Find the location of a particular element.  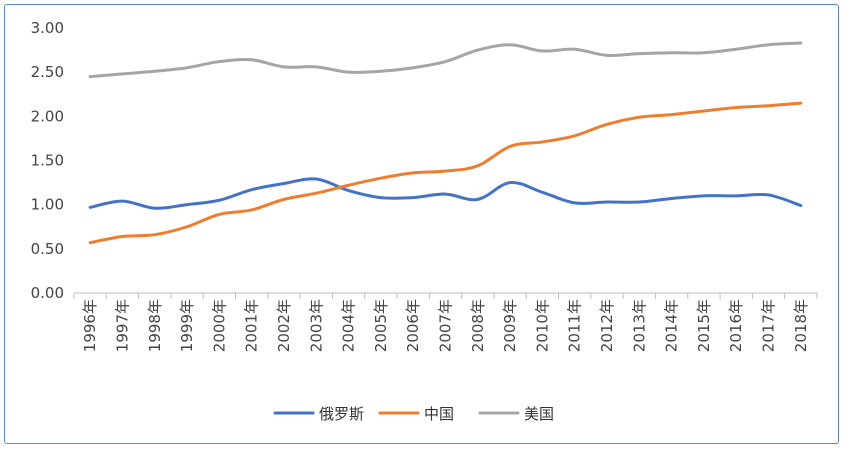

y-tick-label: 0.00 is located at coordinates (47, 293).